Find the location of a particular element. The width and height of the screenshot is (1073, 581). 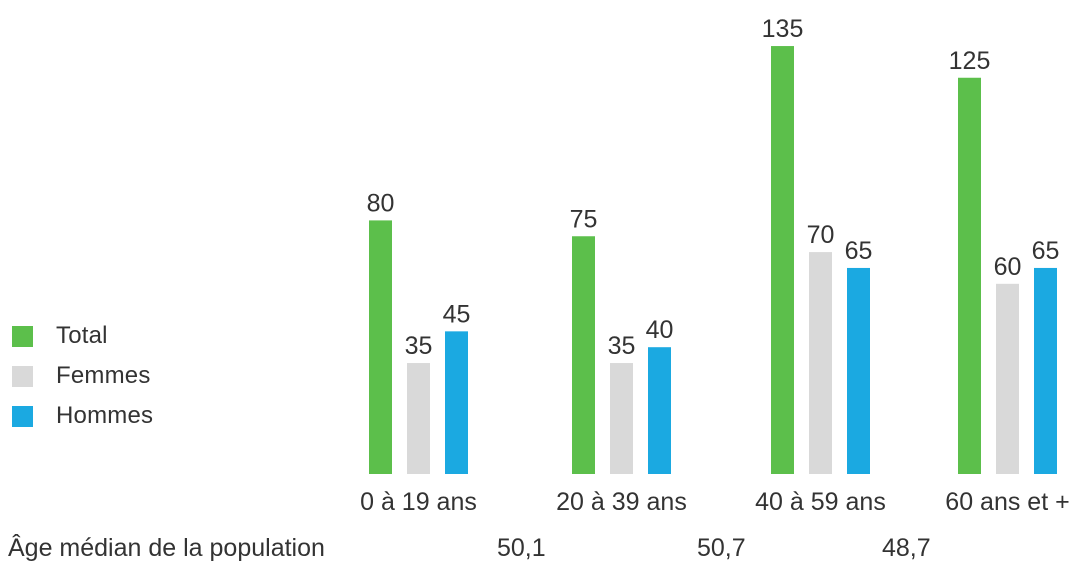

bar-femmes-40-a-59-ans is located at coordinates (820, 363).